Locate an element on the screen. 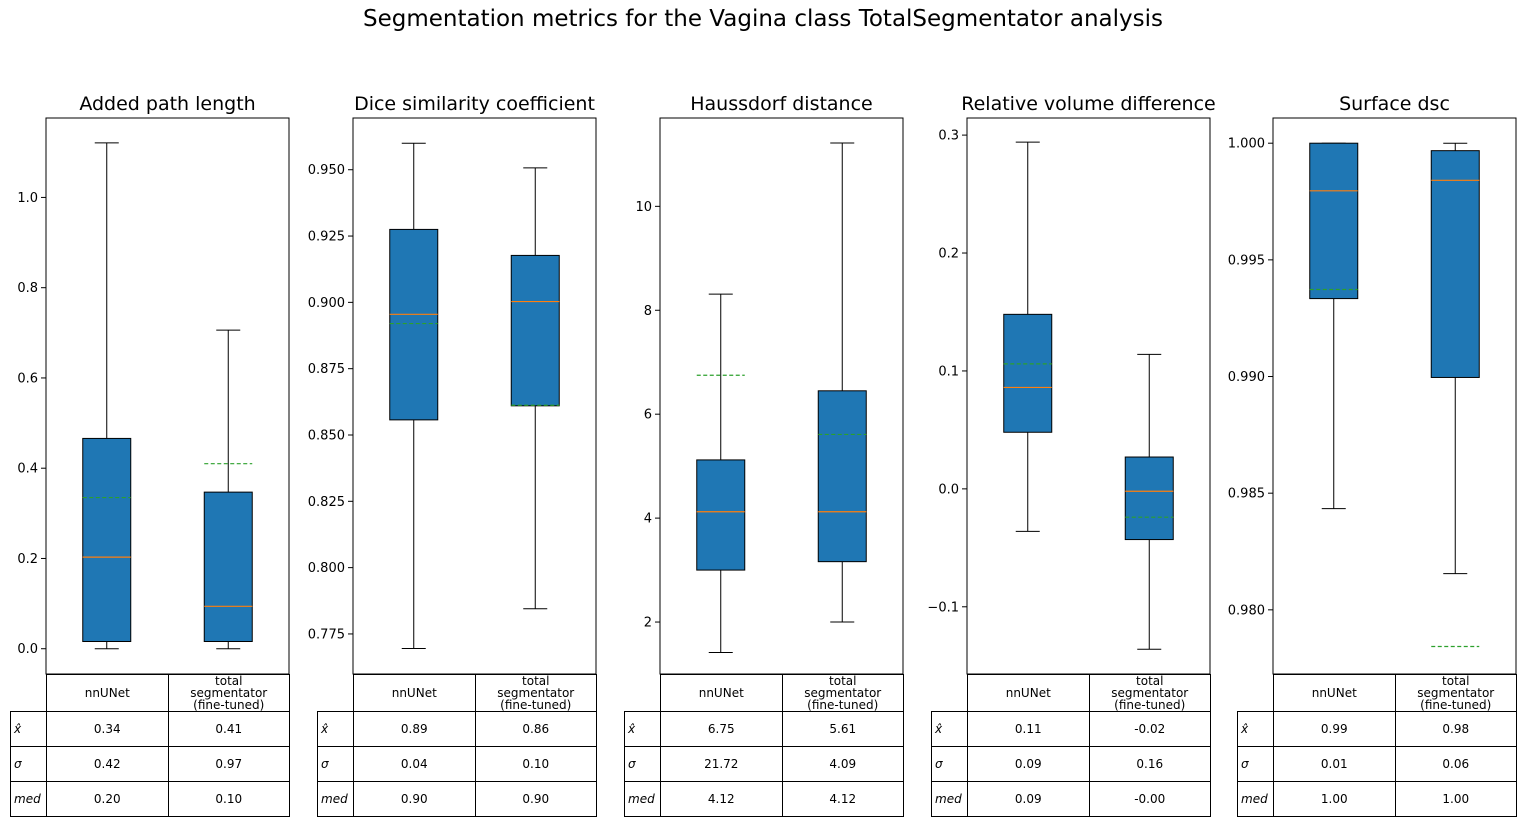 The height and width of the screenshot is (825, 1526). y-tick-label: 0.900 is located at coordinates (326, 303).